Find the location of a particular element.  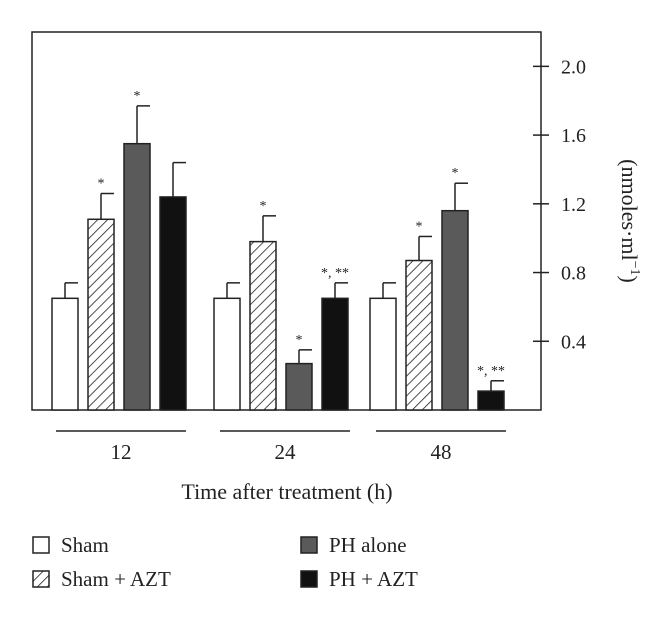

legend-label: PH + AZT is located at coordinates (373, 579).